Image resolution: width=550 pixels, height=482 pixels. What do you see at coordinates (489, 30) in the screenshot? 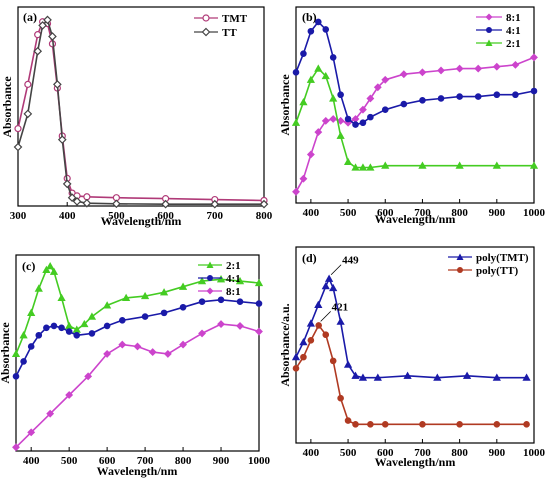
I see `legend-4to1-marker` at bounding box center [489, 30].